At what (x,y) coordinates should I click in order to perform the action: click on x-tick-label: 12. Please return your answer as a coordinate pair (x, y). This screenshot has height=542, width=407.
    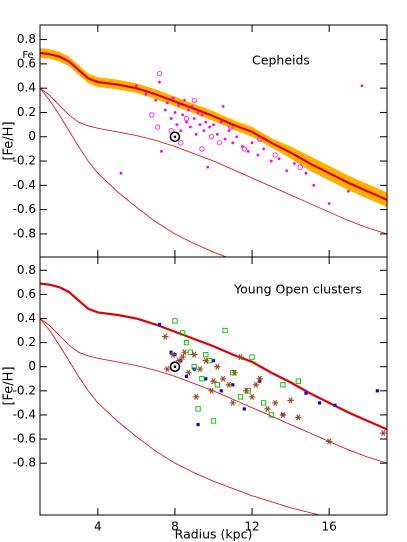
    Looking at the image, I should click on (251, 527).